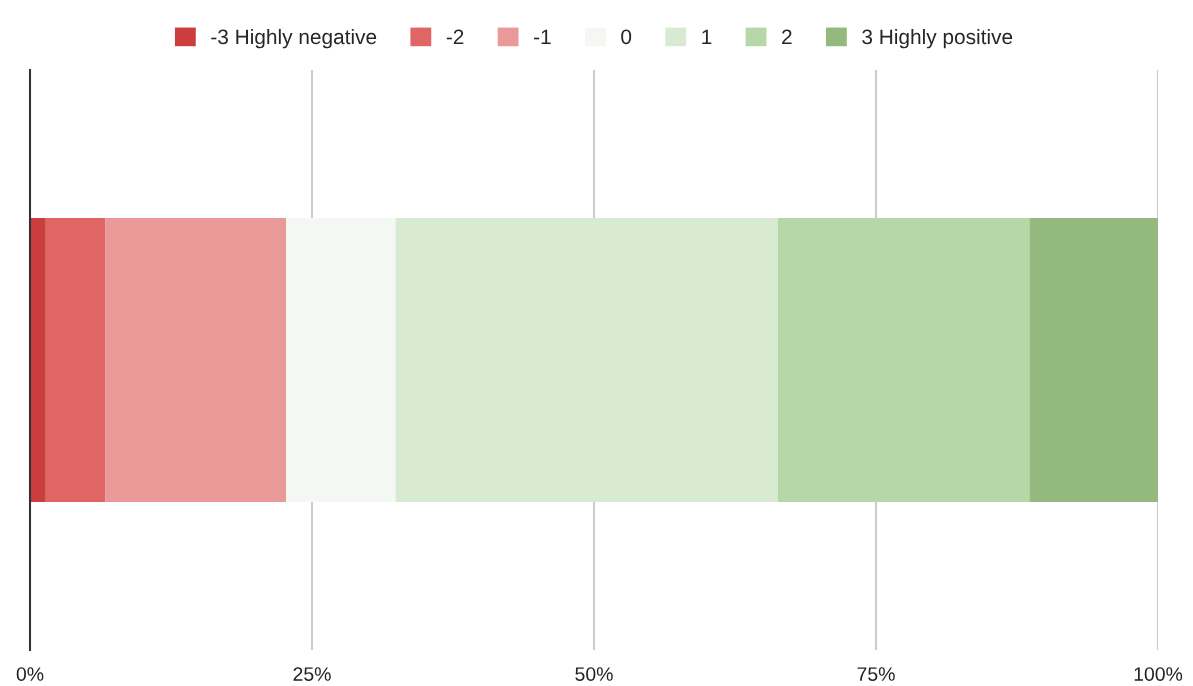 The height and width of the screenshot is (686, 1193). Describe the element at coordinates (787, 37) in the screenshot. I see `legend-label: 2` at that location.